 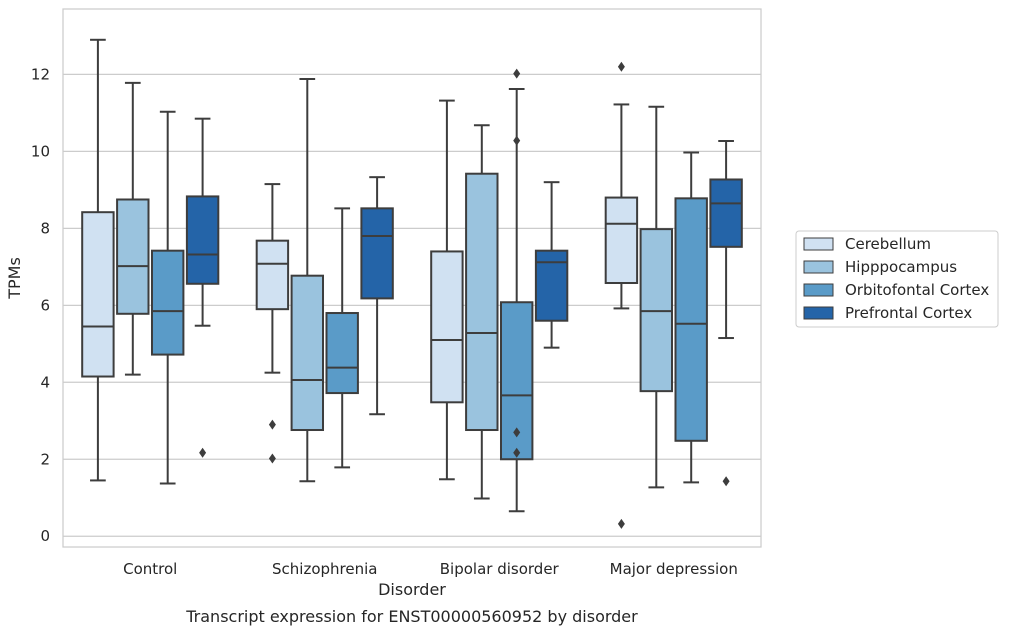 I want to click on y-tick-label: 4, so click(x=45, y=382).